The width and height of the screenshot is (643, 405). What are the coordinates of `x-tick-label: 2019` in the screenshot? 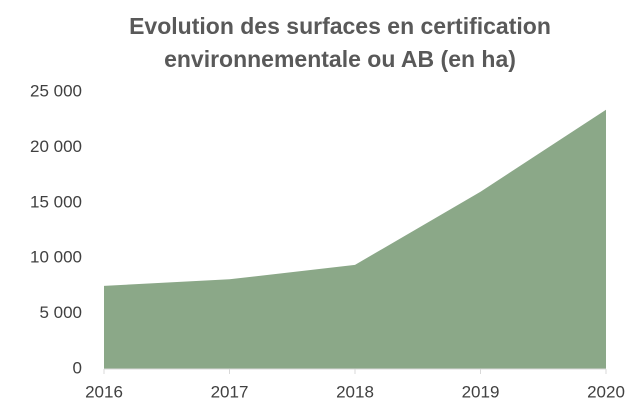 It's located at (481, 391).